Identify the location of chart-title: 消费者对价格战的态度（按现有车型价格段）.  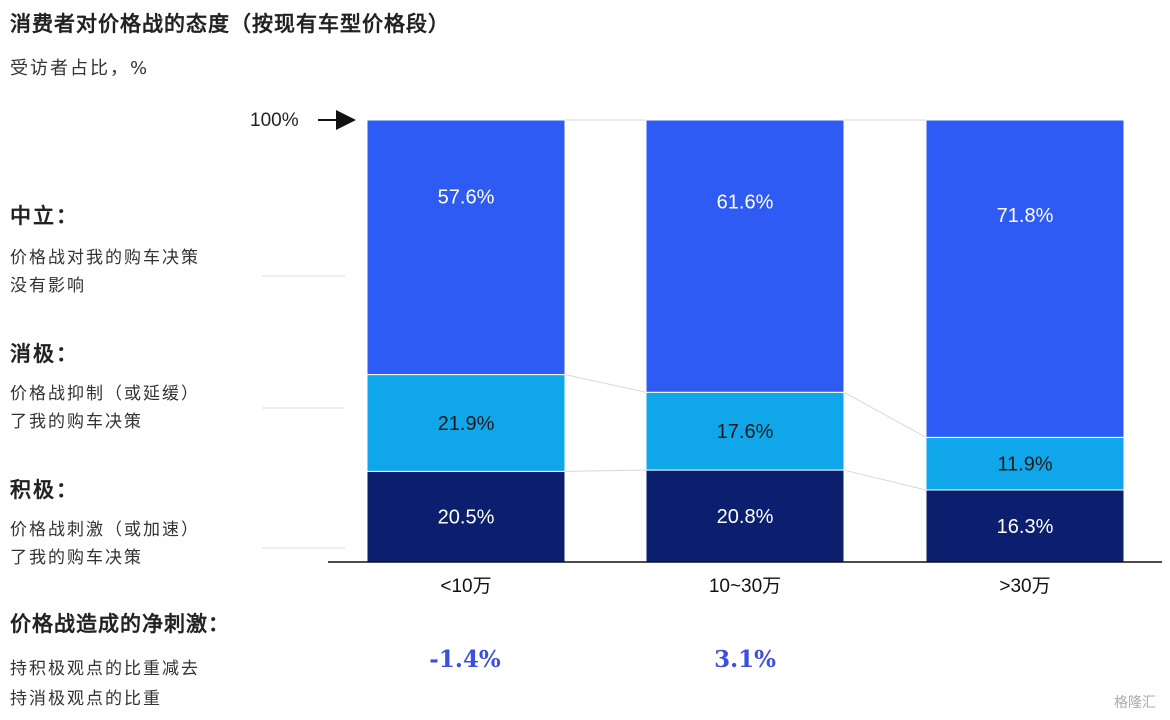
(230, 24).